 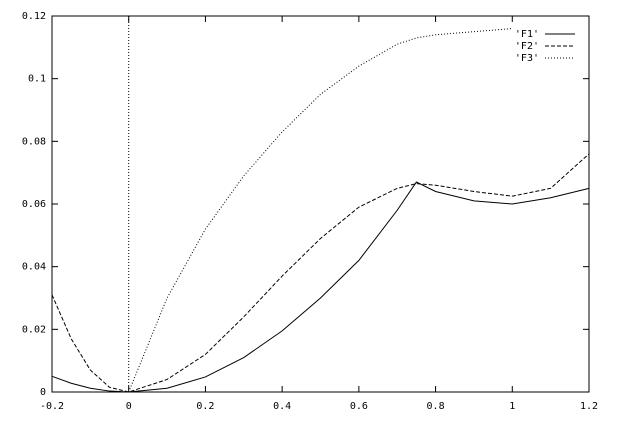 I want to click on x-tick-label: 0.6, so click(x=359, y=406).